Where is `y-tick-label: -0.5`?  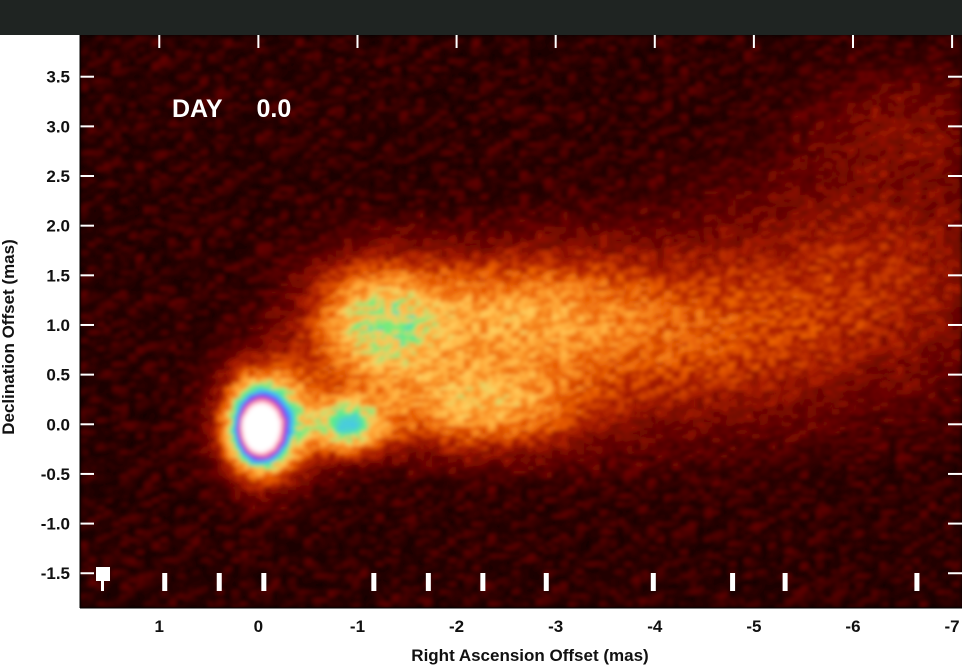 y-tick-label: -0.5 is located at coordinates (55, 474).